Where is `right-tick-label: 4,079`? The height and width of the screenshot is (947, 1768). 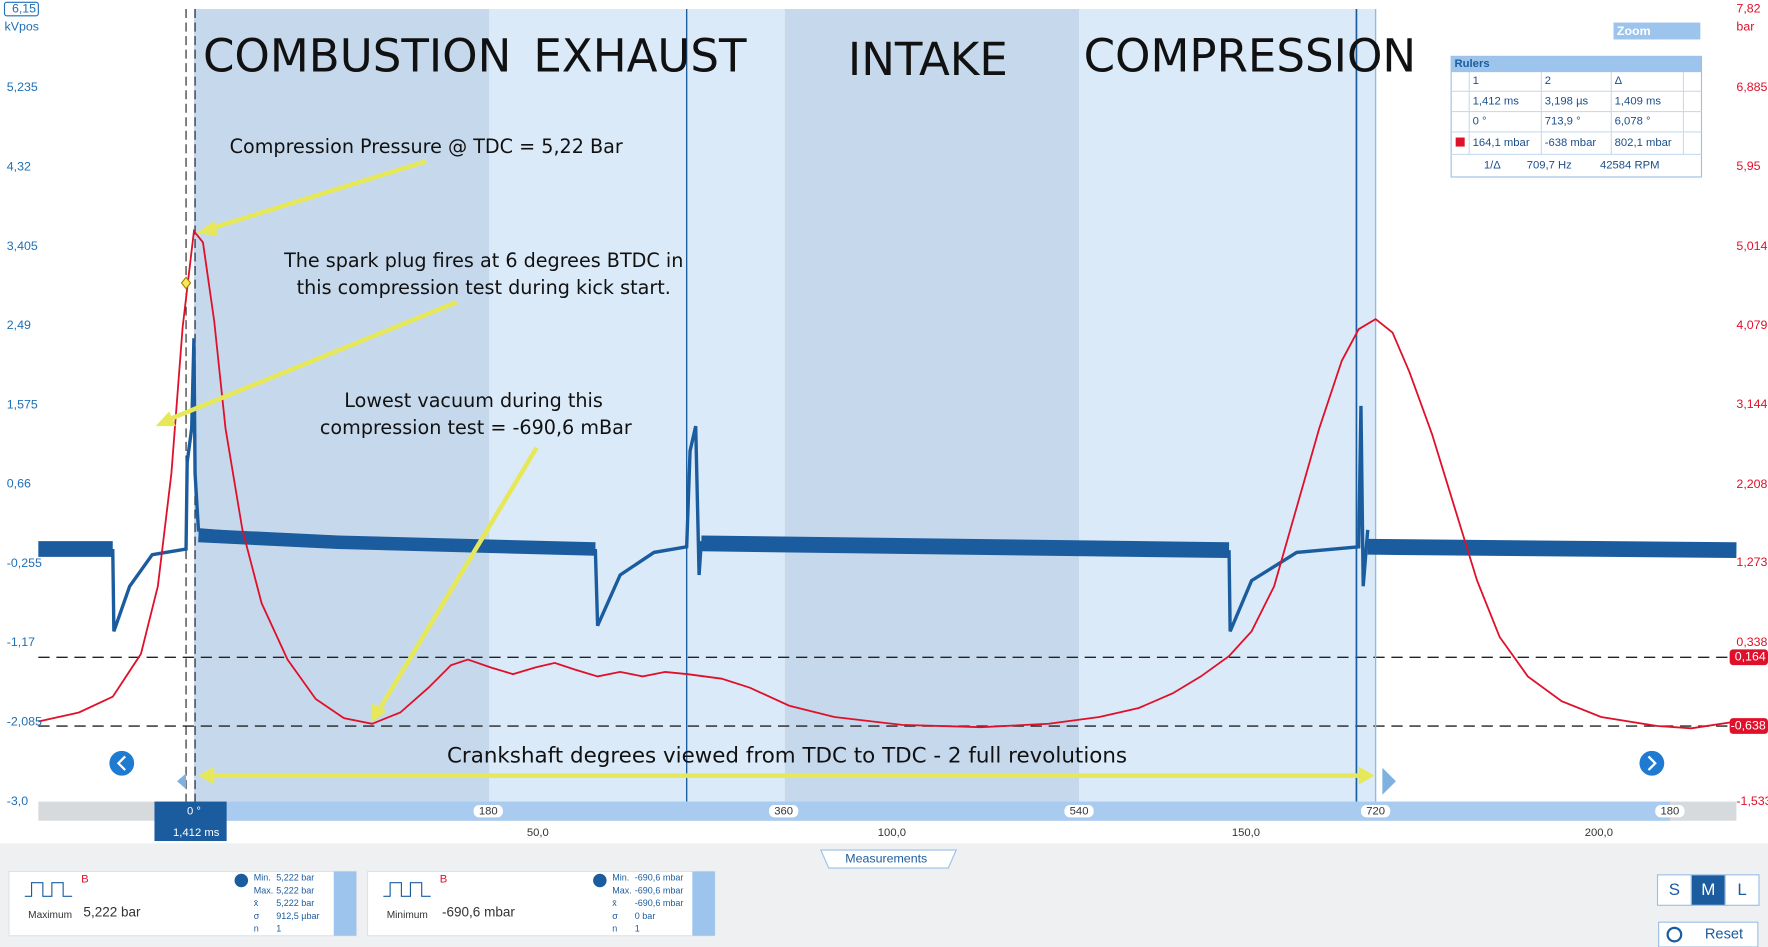
right-tick-label: 4,079 is located at coordinates (1751, 325).